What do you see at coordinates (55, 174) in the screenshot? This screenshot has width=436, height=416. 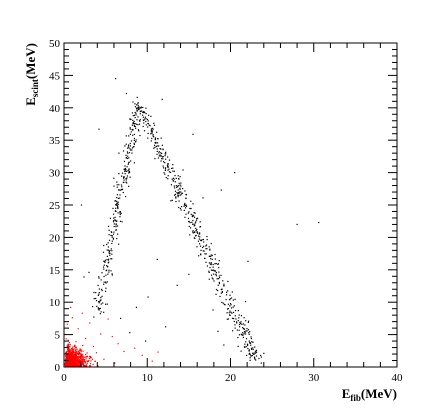 I see `y-tick-label: 30` at bounding box center [55, 174].